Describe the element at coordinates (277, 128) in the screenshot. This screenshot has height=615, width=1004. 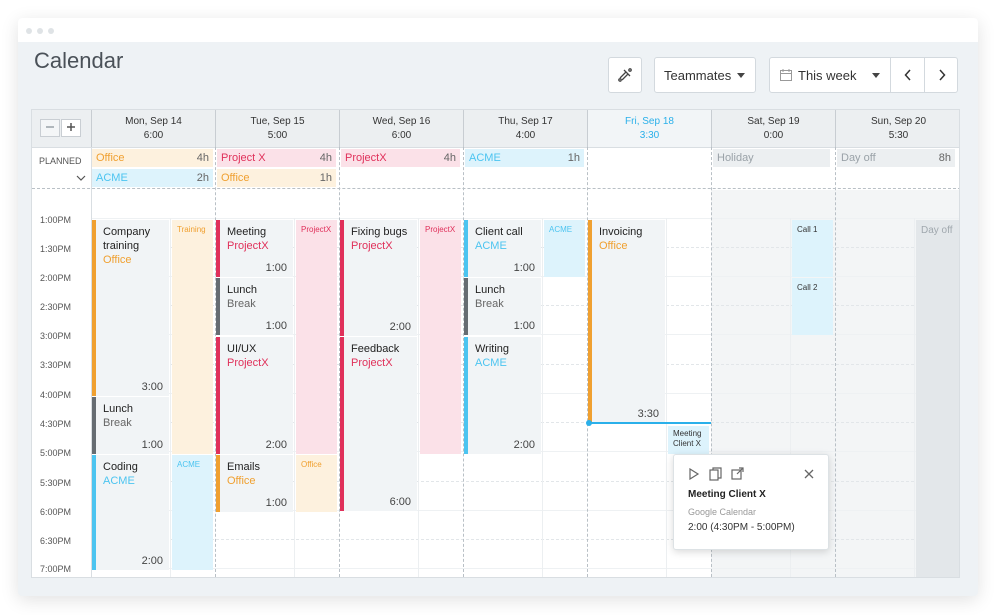
I see `day-header-tue: Tue, Sep 15 5:00` at that location.